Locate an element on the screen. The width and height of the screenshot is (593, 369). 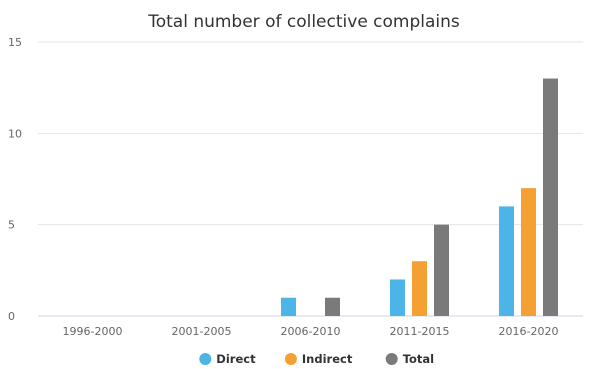
x-tick-label: 2016-2020 is located at coordinates (529, 331).